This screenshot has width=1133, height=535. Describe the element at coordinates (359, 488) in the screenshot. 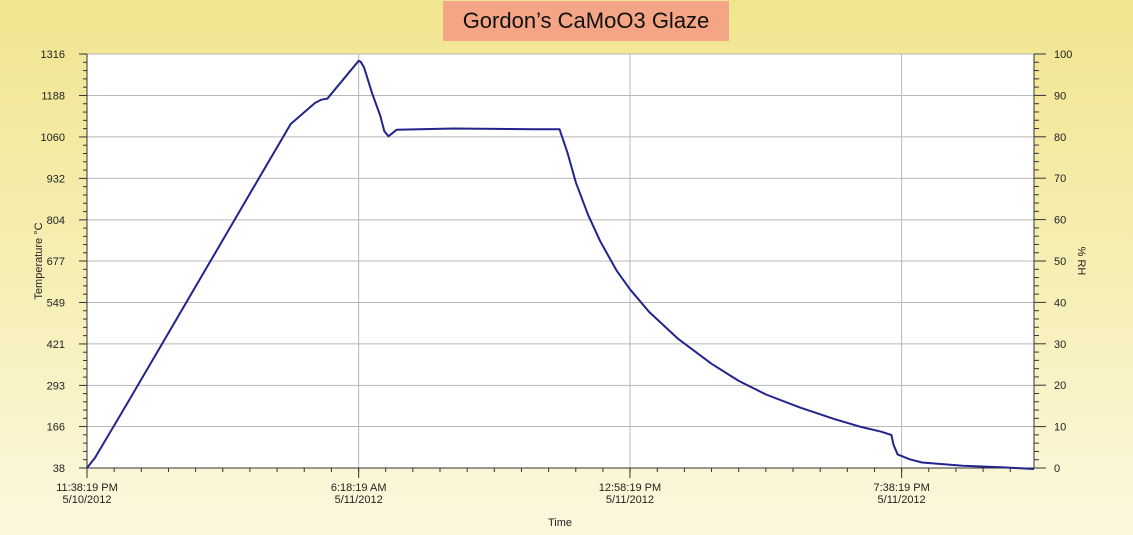

I see `x-tick-time-label: 6:18:19 AM` at that location.